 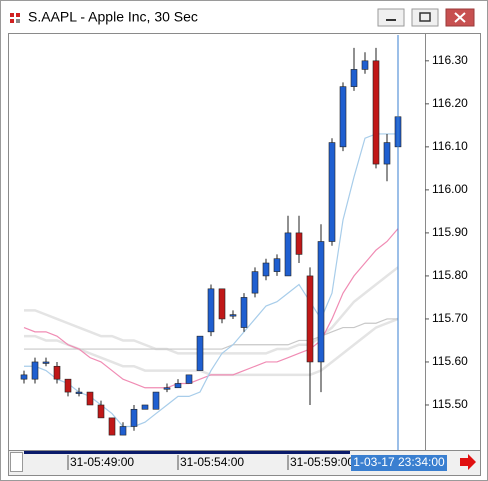 What do you see at coordinates (102, 462) in the screenshot?
I see `x-tick-label: 31-05:49:00` at bounding box center [102, 462].